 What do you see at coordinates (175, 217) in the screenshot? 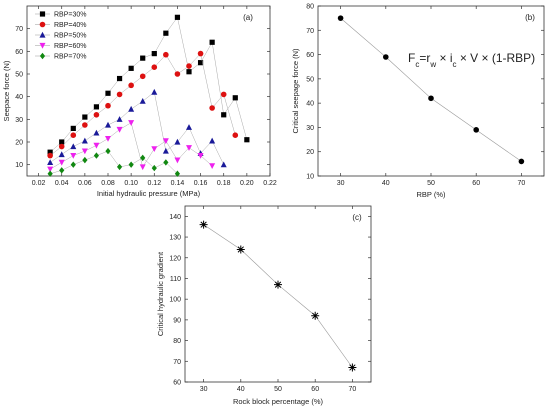
I see `y-tick-label: 140` at bounding box center [175, 217].